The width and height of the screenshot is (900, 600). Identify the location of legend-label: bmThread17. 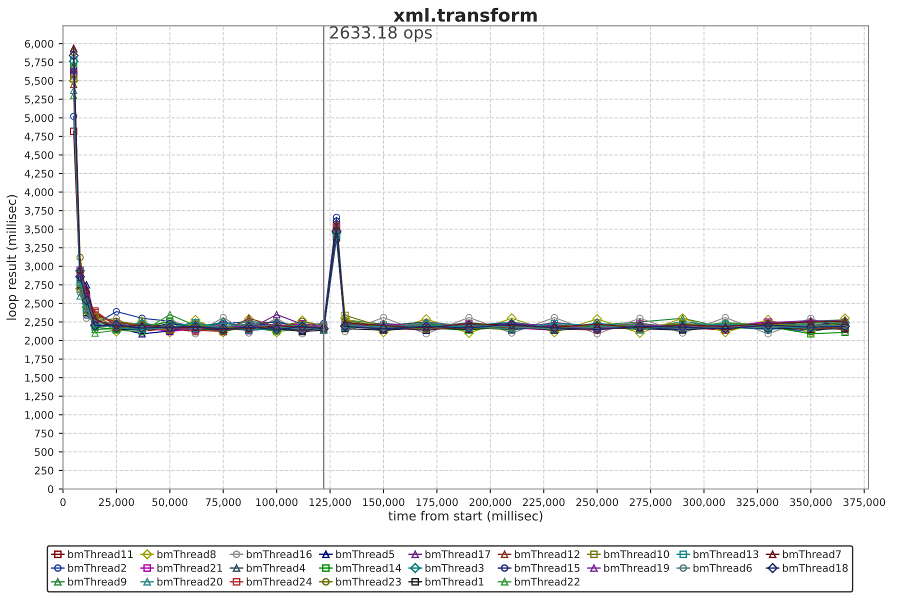
(458, 554).